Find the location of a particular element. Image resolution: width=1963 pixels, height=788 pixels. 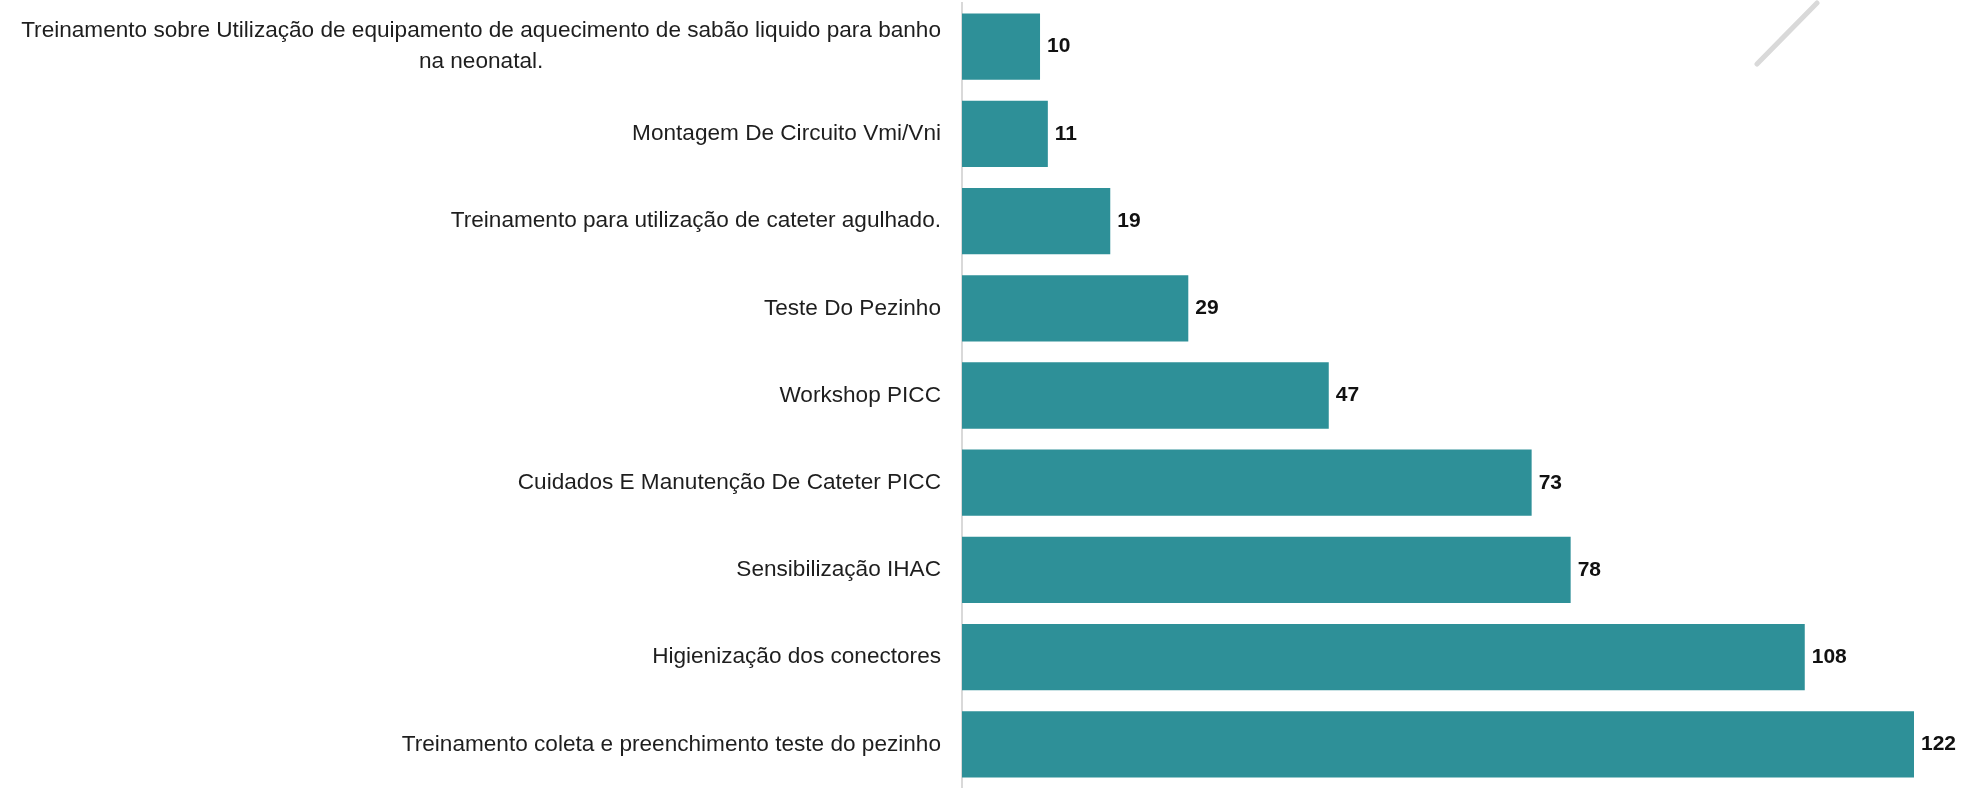

y-tick-label: Sensibilização IHAC is located at coordinates (839, 569).